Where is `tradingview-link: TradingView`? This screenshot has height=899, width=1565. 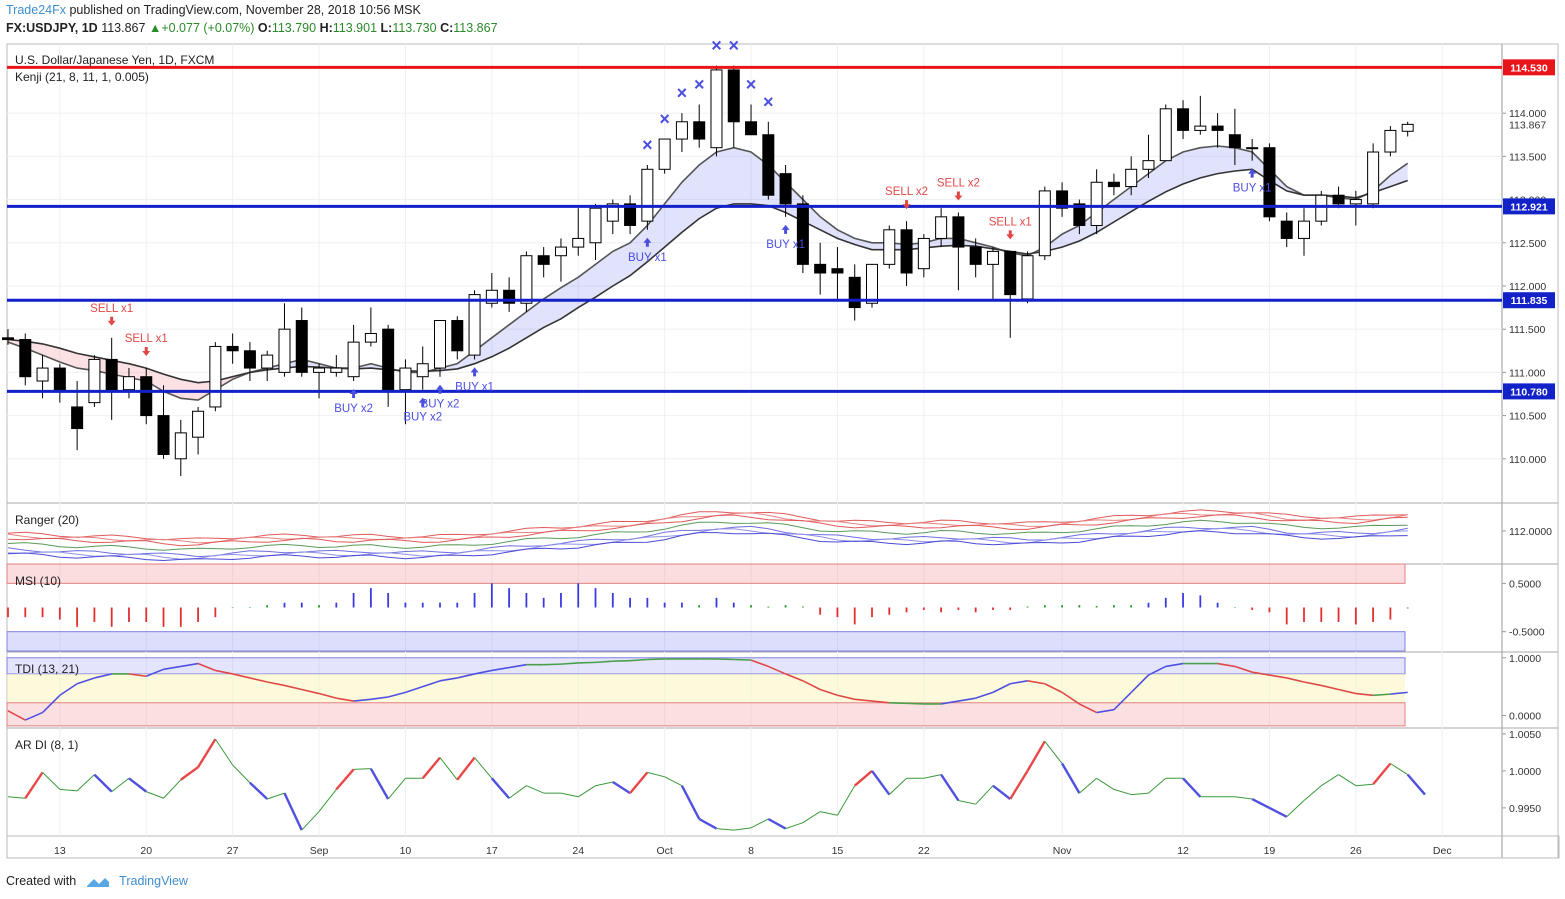 tradingview-link: TradingView is located at coordinates (153, 881).